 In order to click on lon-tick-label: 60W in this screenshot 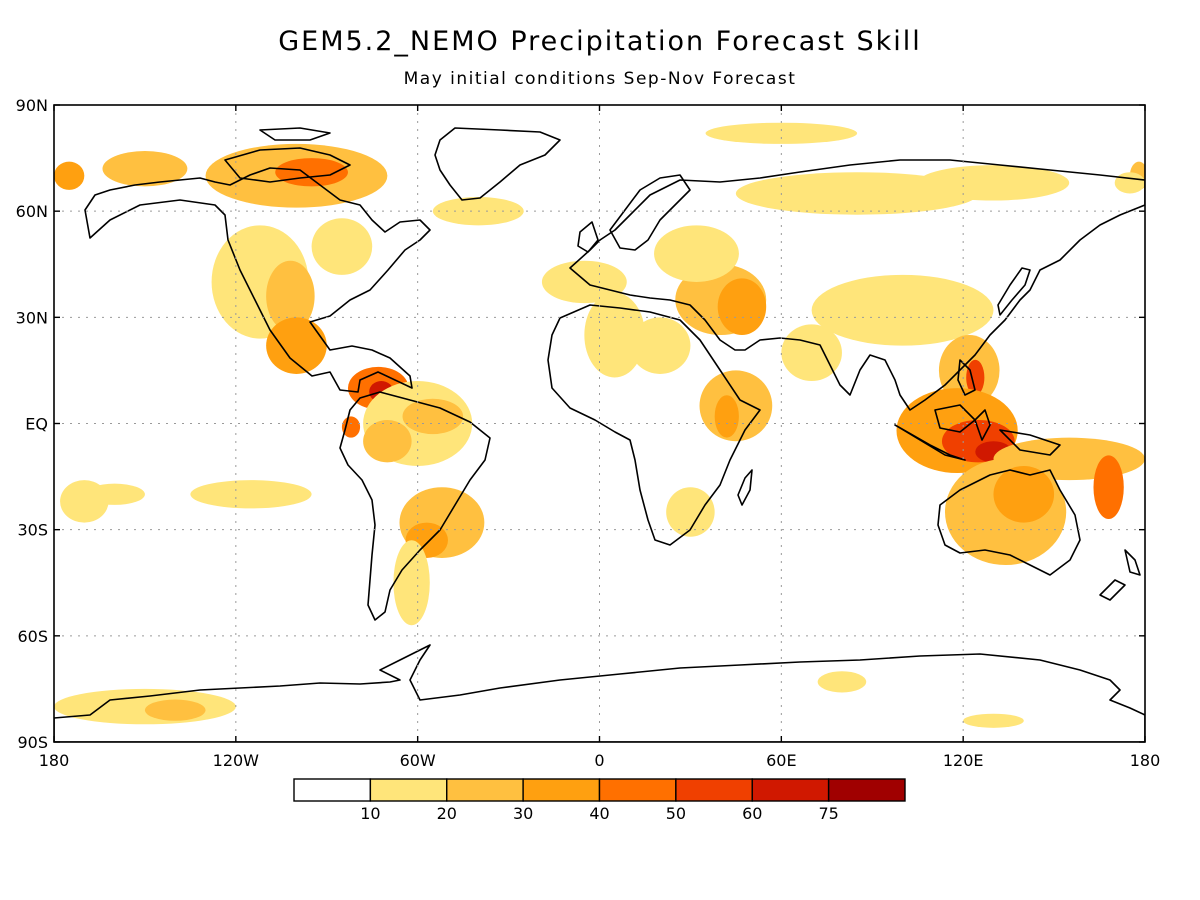, I will do `click(418, 760)`.